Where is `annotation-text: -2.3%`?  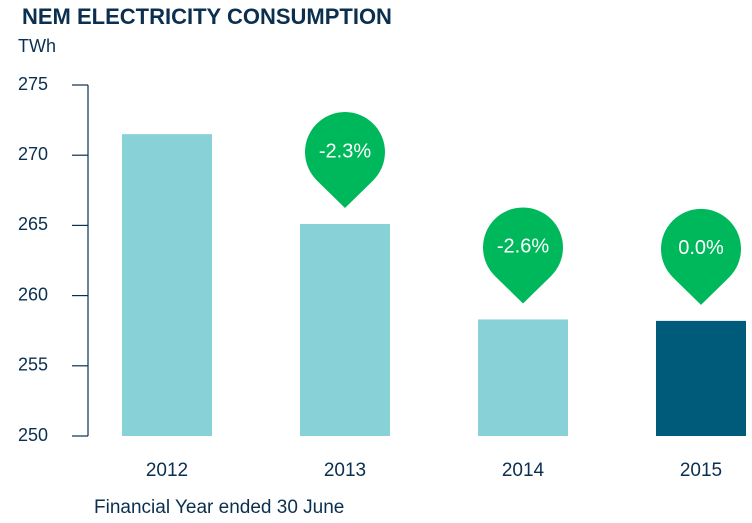 annotation-text: -2.3% is located at coordinates (345, 151).